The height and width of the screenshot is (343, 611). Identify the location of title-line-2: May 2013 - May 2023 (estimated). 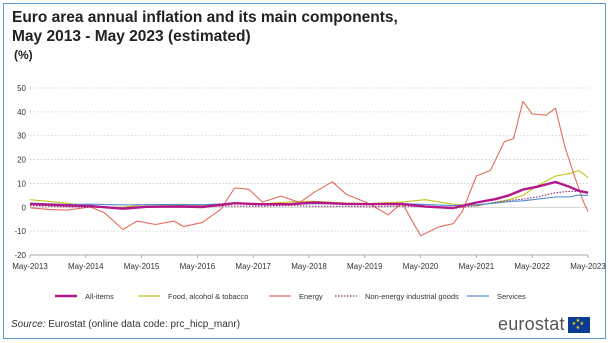
(131, 36).